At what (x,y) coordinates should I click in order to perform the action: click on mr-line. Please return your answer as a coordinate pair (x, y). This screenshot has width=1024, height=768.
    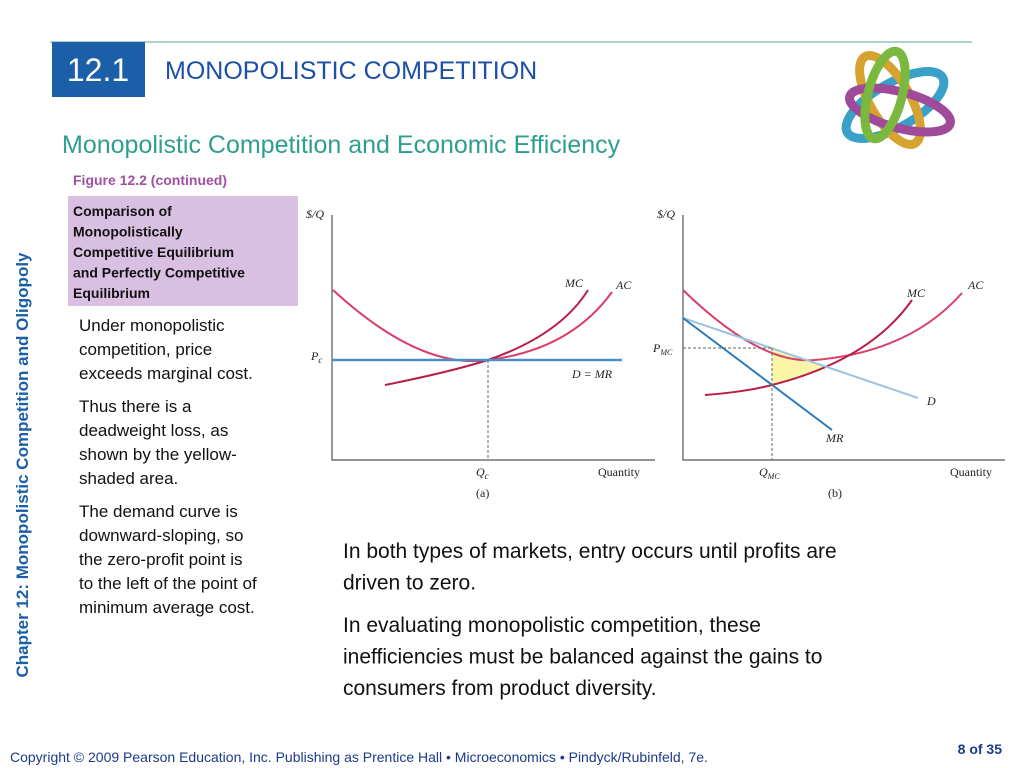
    Looking at the image, I should click on (757, 374).